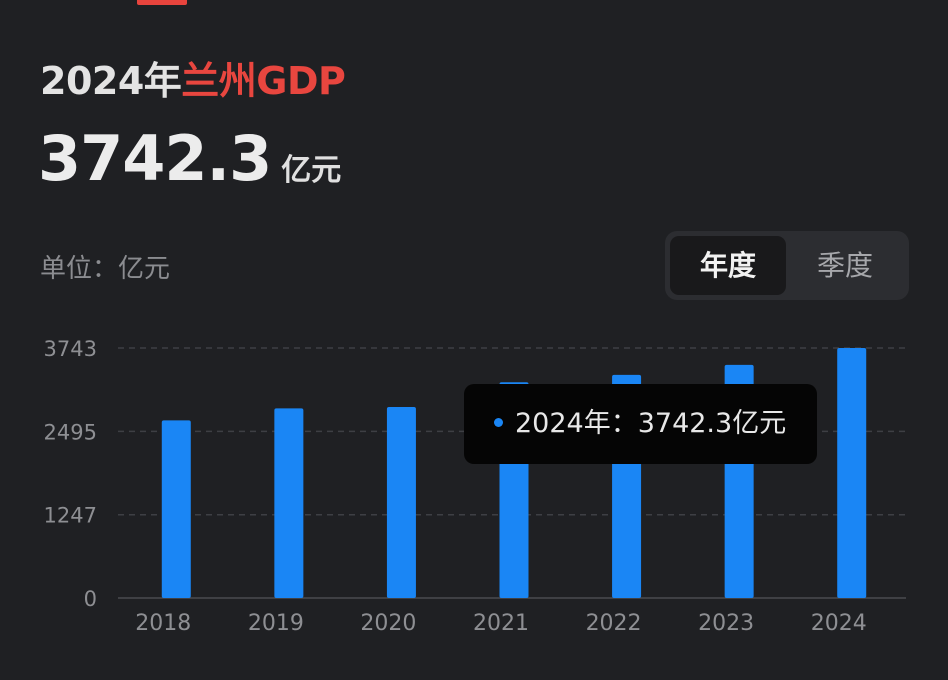 The image size is (948, 680). Describe the element at coordinates (70, 432) in the screenshot. I see `y-tick-label: 2495` at that location.